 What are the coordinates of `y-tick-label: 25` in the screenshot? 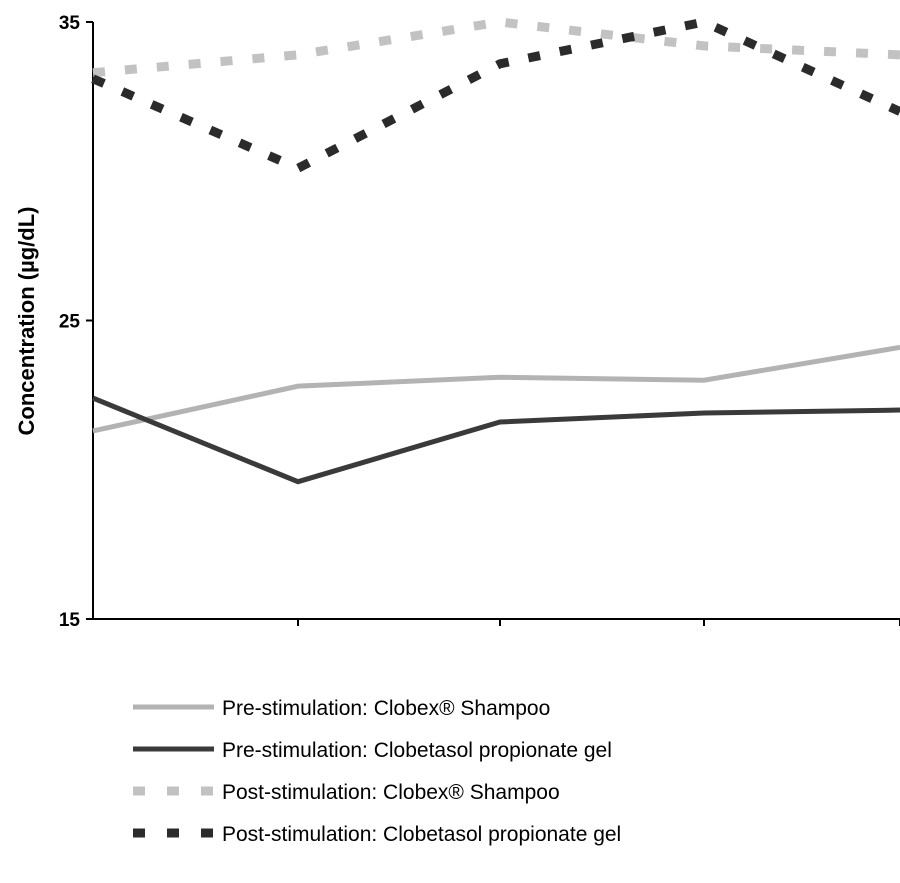 It's located at (70, 322).